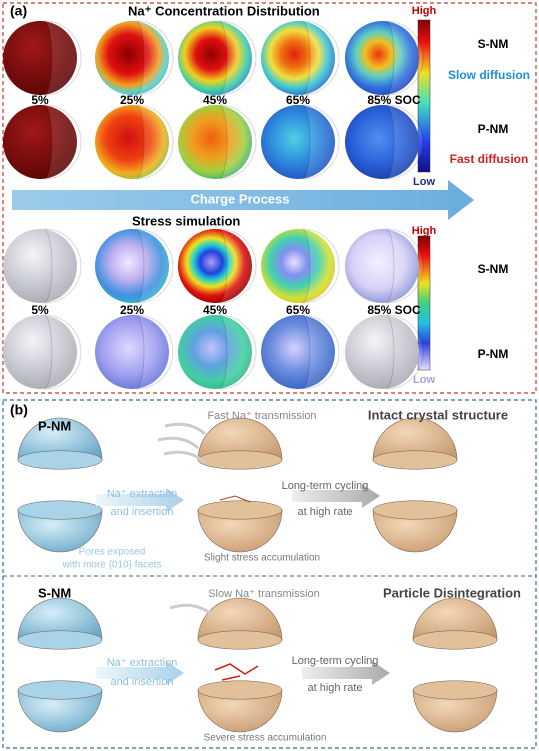 The height and width of the screenshot is (751, 539). I want to click on stress-note: Slight stress accumulation, so click(262, 558).